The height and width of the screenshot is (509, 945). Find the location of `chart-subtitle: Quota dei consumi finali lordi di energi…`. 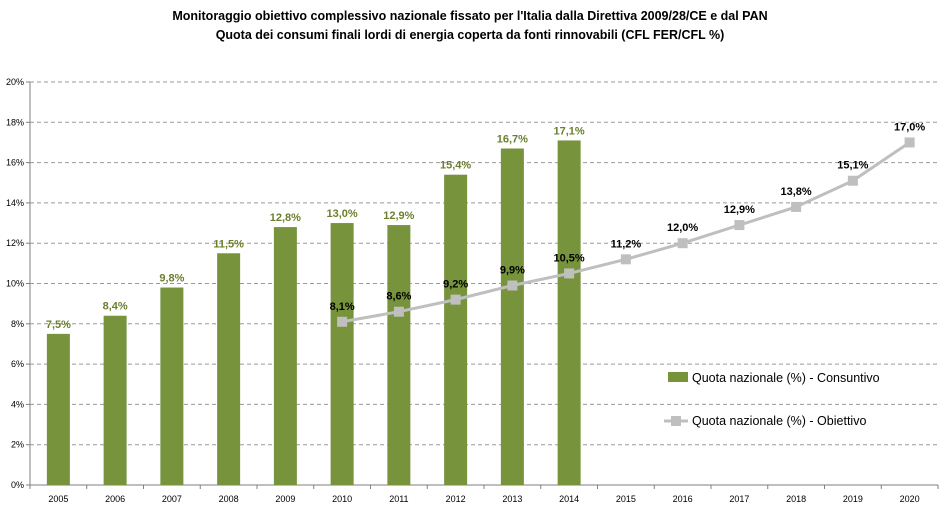

chart-subtitle: Quota dei consumi finali lordi di energi… is located at coordinates (470, 35).